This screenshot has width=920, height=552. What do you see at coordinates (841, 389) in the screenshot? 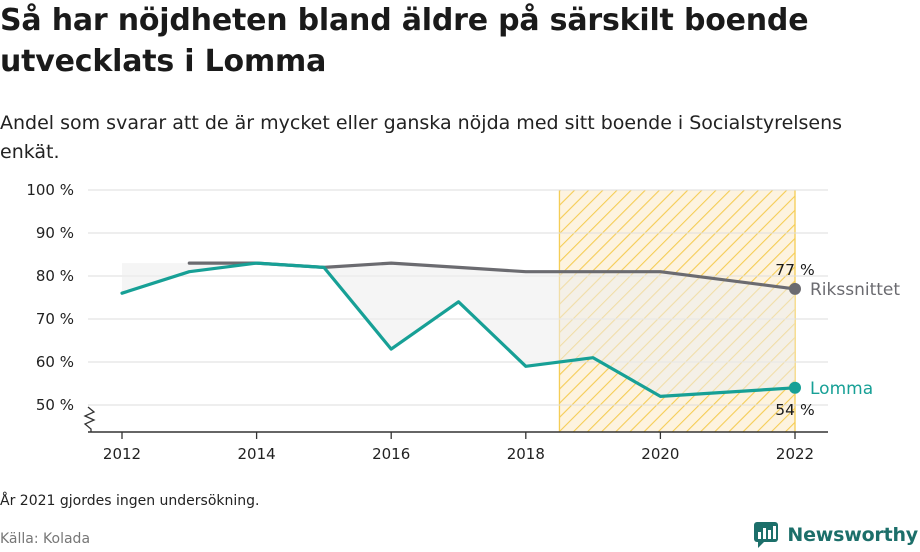
I see `series-label-lomma: Lomma` at bounding box center [841, 389].